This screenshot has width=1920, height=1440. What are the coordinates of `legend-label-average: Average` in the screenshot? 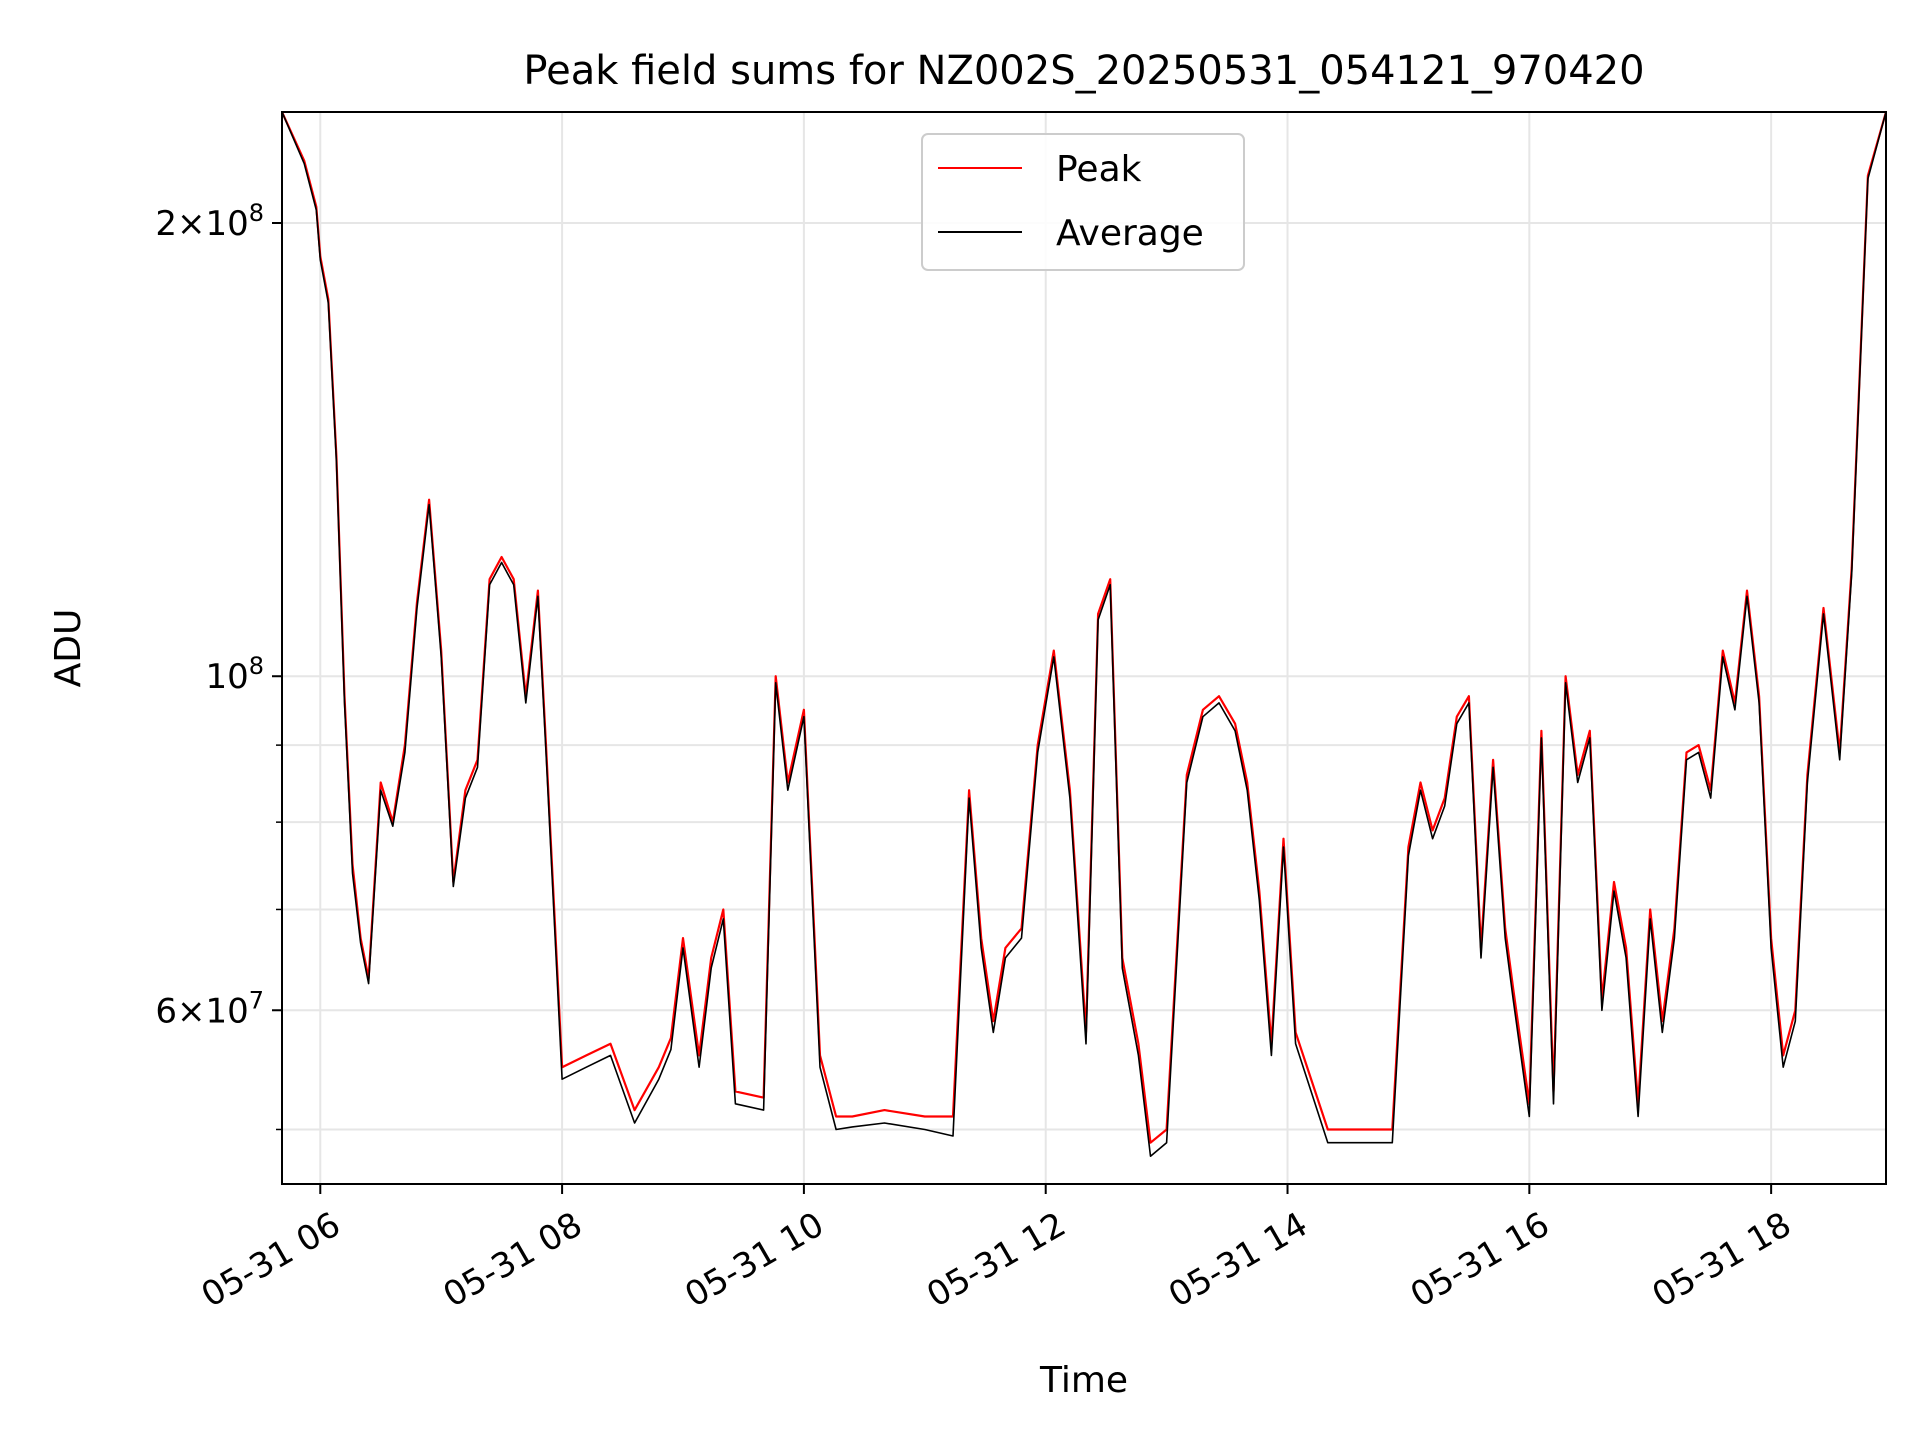 It's located at (1130, 233).